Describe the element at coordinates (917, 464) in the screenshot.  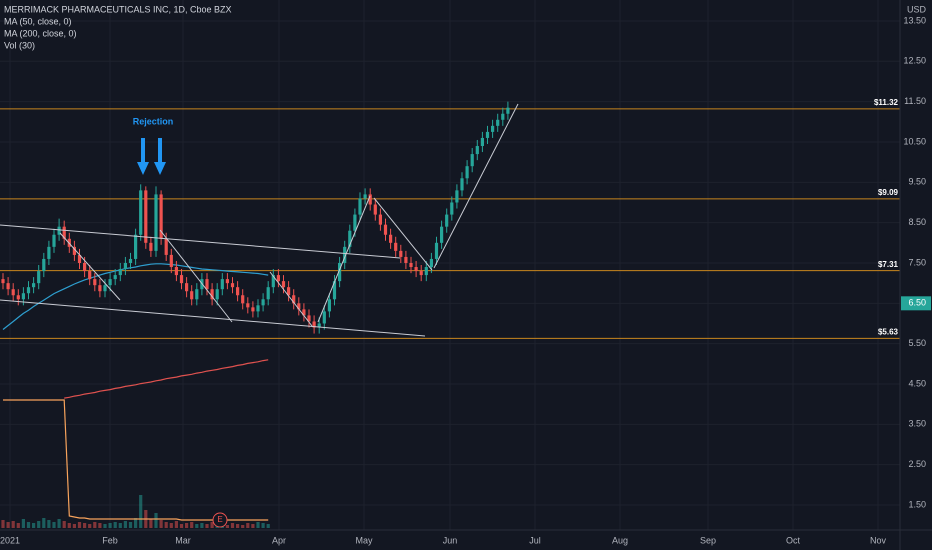
I see `y-tick-label: 2.50` at that location.